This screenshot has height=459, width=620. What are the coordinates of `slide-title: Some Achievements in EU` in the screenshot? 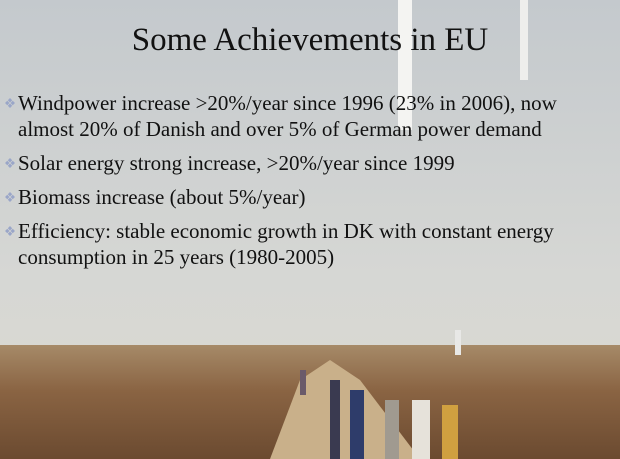 It's located at (310, 40).